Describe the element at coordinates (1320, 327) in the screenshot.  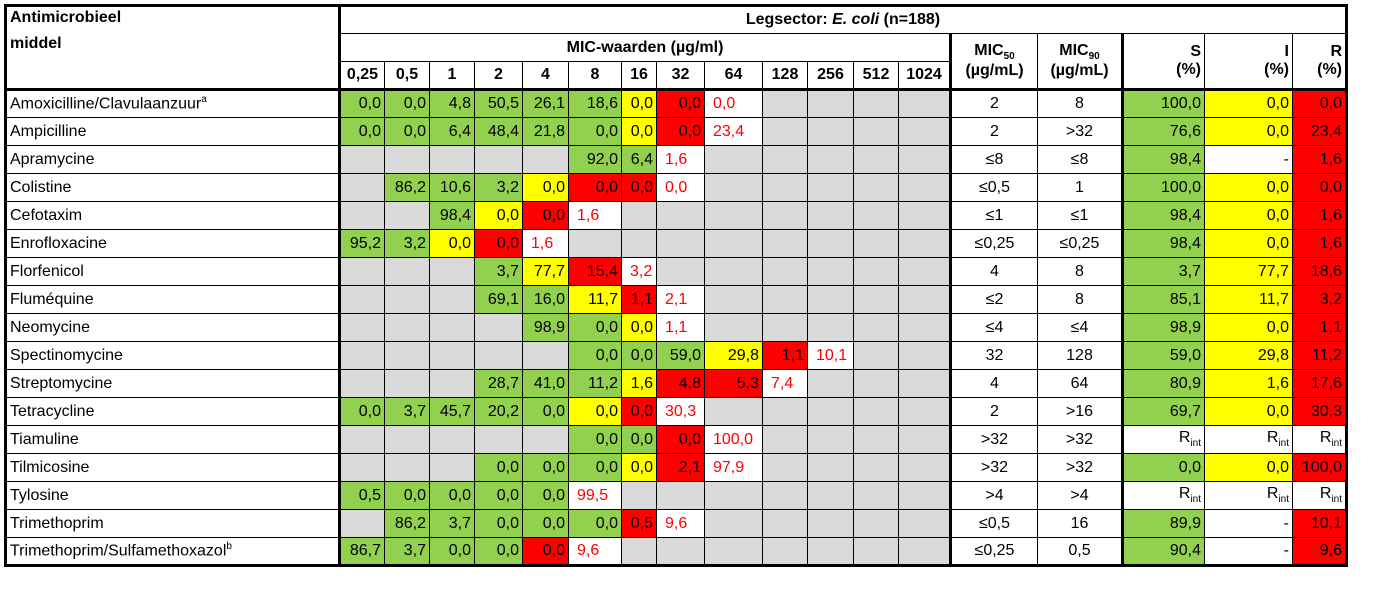
I see `r-percentage: 1,1` at that location.